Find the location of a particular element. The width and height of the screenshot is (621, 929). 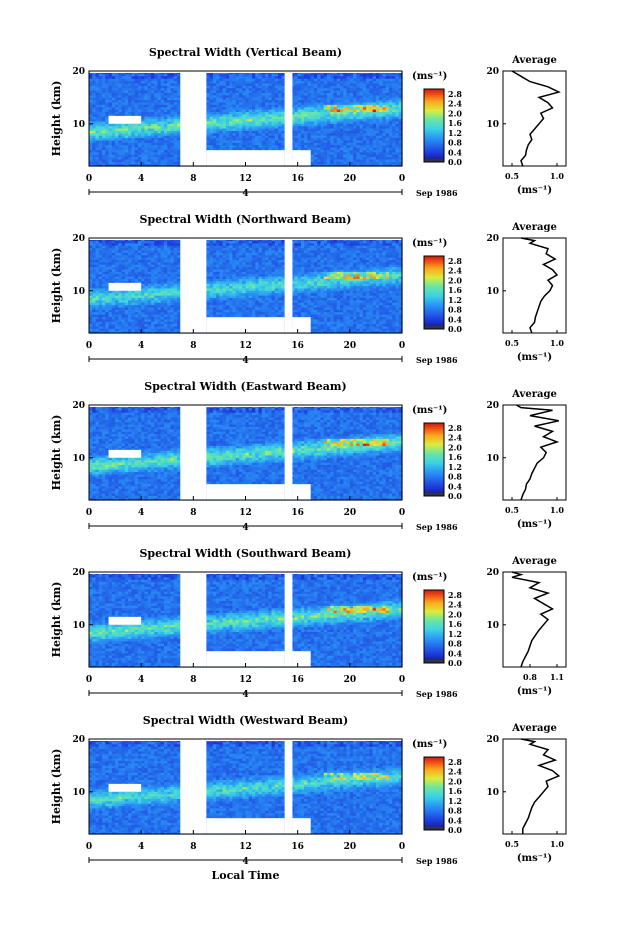

colorbar-unit: (ms⁻¹) is located at coordinates (429, 76).